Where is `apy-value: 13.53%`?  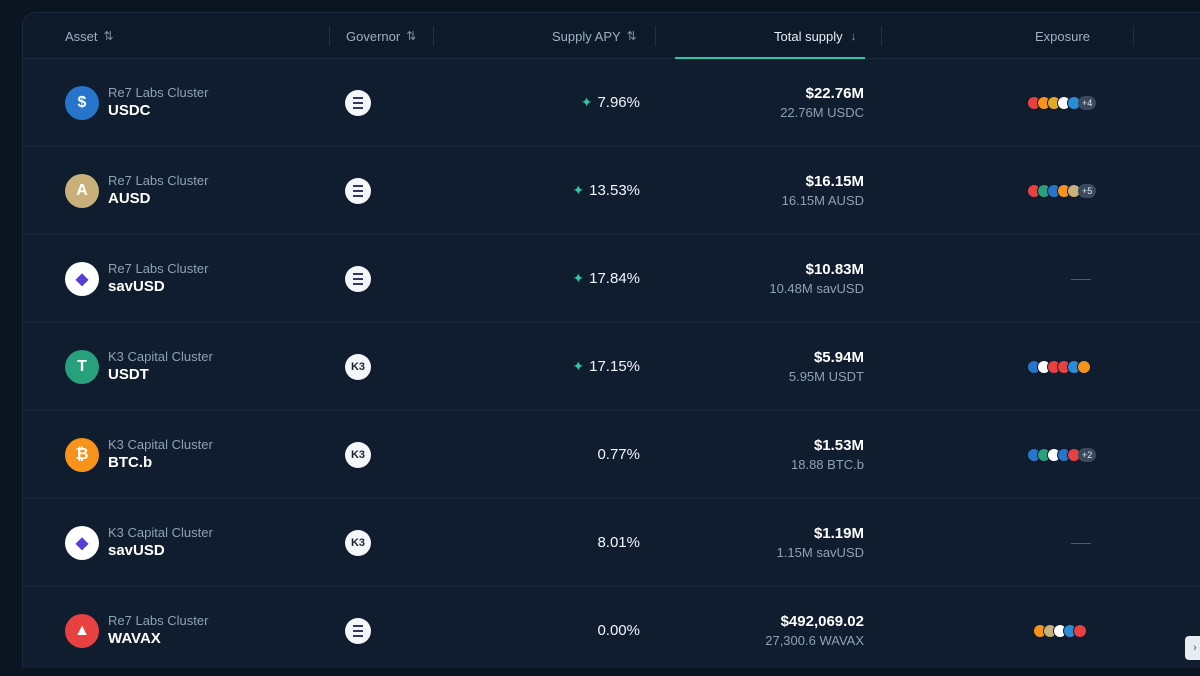 apy-value: 13.53% is located at coordinates (614, 190).